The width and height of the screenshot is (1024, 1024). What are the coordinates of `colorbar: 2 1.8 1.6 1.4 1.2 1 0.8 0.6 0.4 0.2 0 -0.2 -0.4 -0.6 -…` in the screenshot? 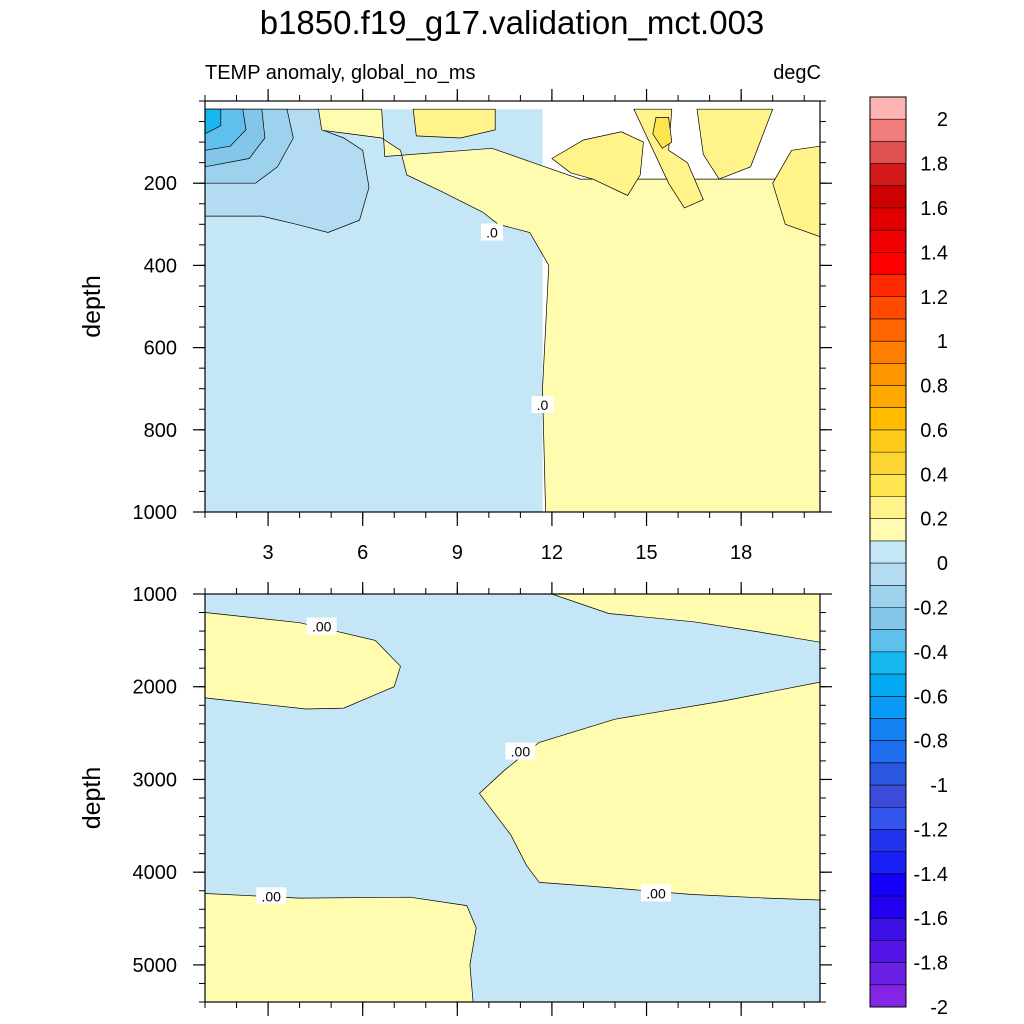 It's located at (908, 557).